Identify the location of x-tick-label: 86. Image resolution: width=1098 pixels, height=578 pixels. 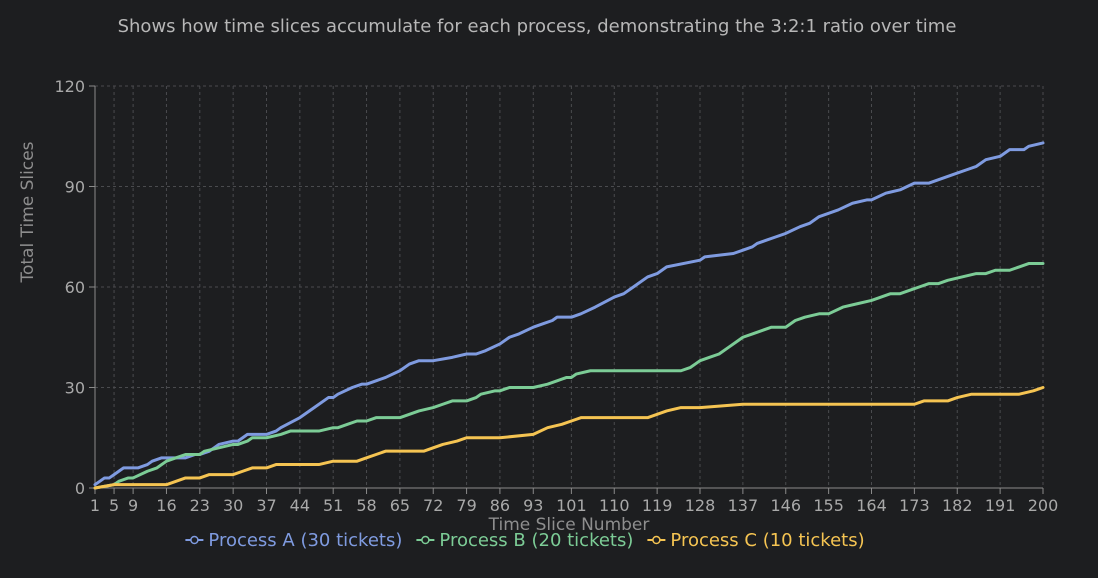
(500, 505).